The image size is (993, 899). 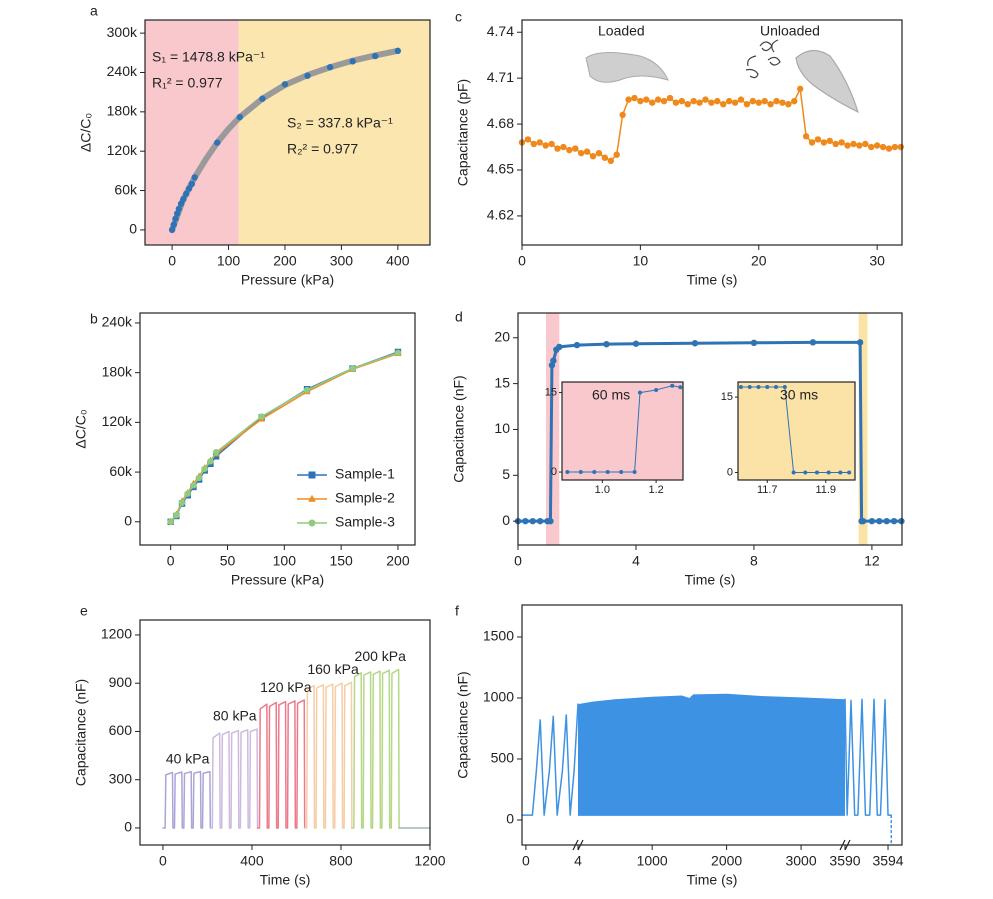 I want to click on y-axis-label: Capacitance (pF), so click(x=463, y=132).